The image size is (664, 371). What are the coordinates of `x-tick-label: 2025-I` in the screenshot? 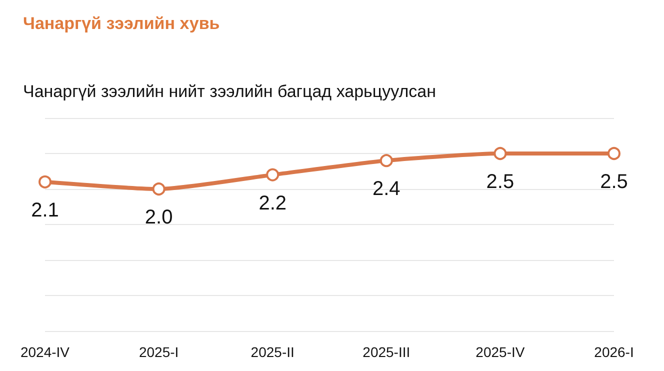 It's located at (158, 352).